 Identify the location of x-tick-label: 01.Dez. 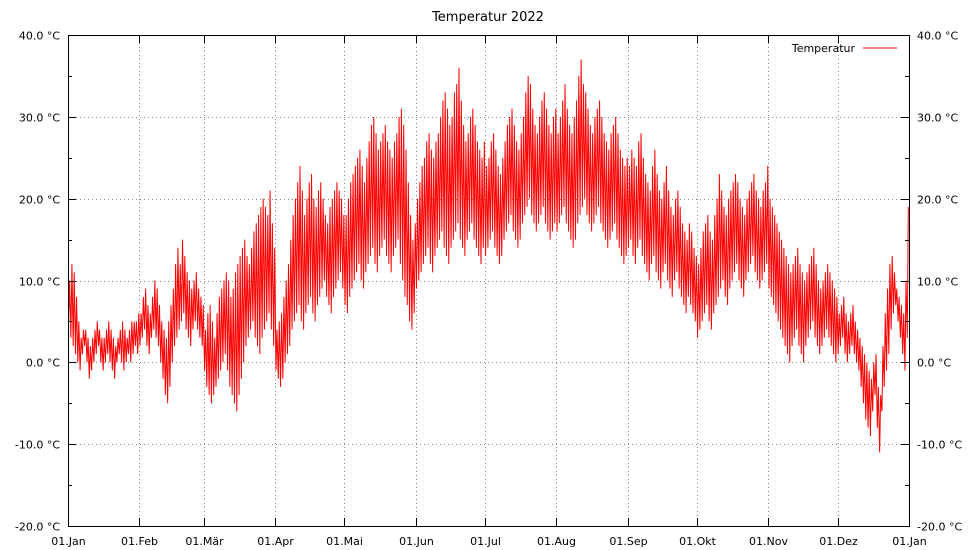
(838, 541).